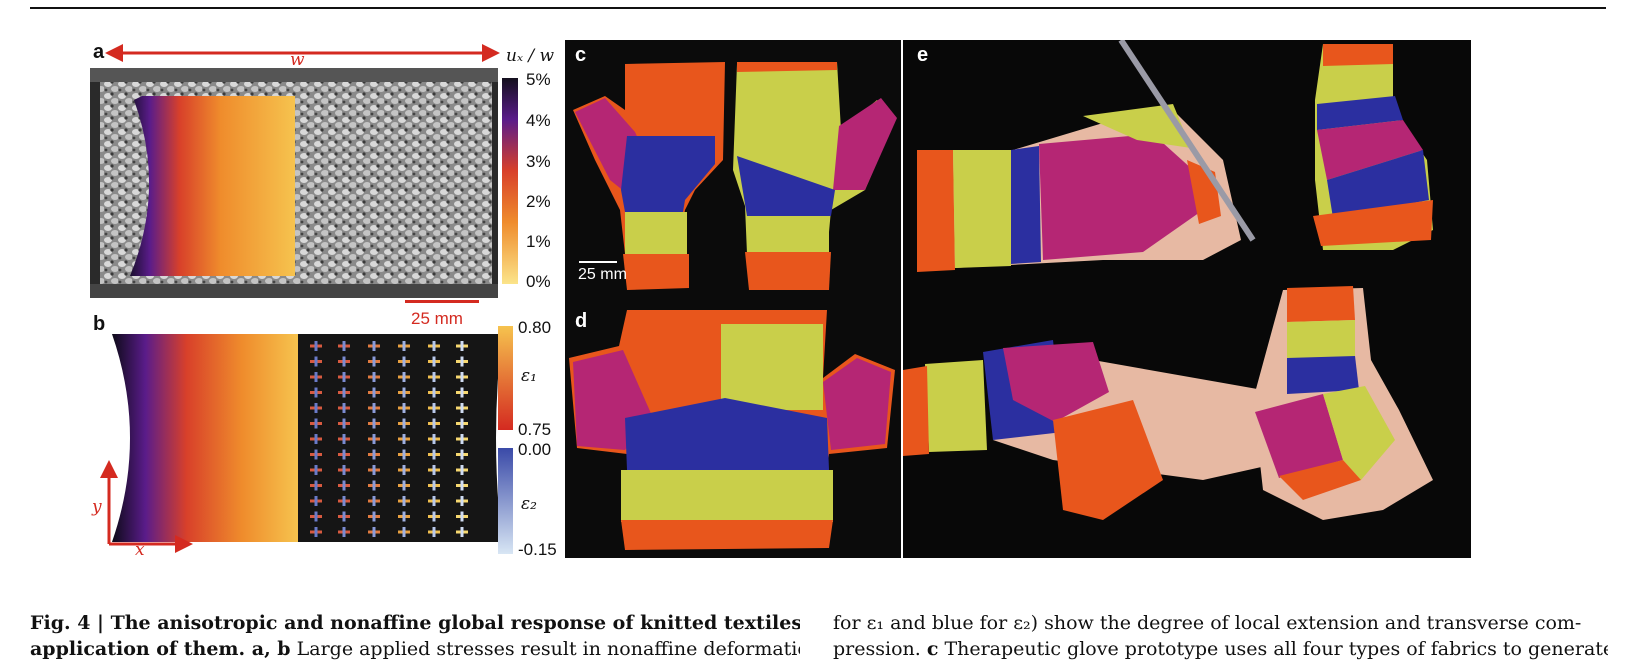  I want to click on panel-b-label: b, so click(99, 324).